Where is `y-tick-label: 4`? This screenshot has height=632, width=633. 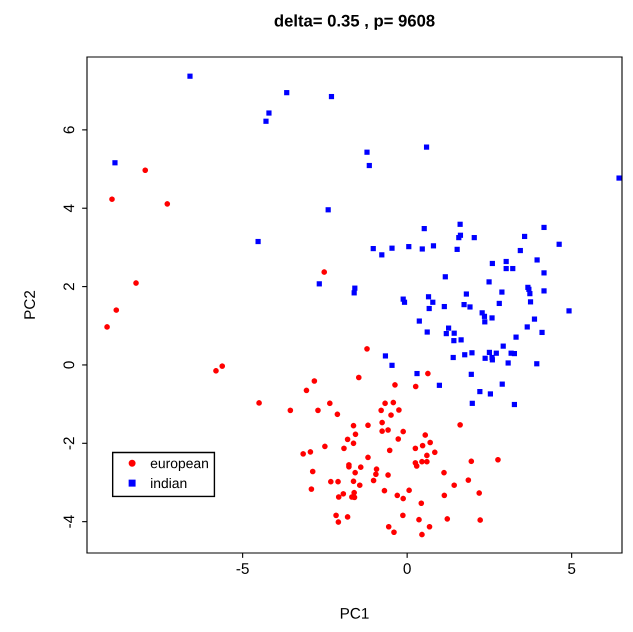
y-tick-label: 4 is located at coordinates (69, 208).